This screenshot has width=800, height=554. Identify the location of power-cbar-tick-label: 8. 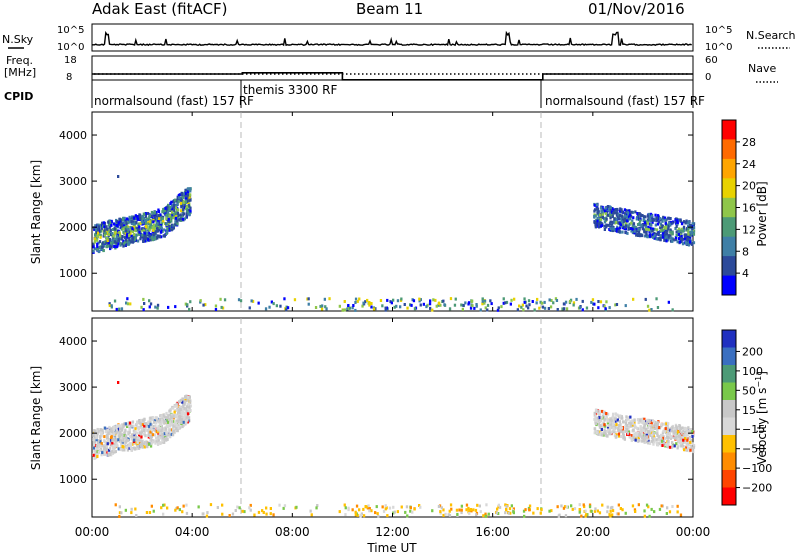
(745, 251).